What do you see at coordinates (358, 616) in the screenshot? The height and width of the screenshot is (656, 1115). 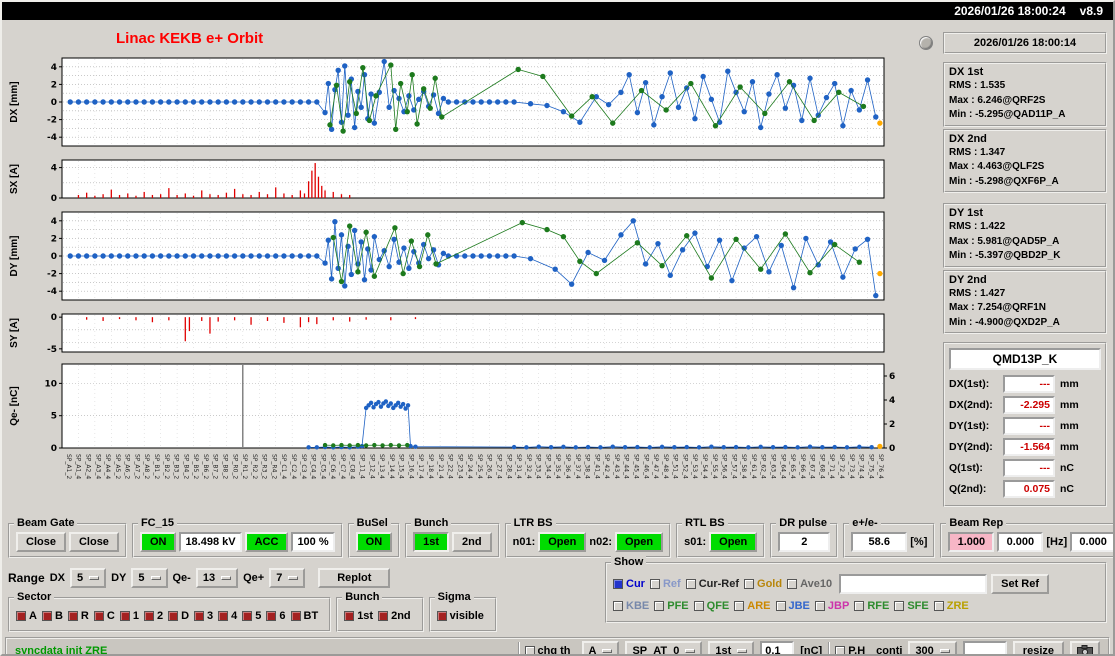 I see `checkbox-1st: 1st` at bounding box center [358, 616].